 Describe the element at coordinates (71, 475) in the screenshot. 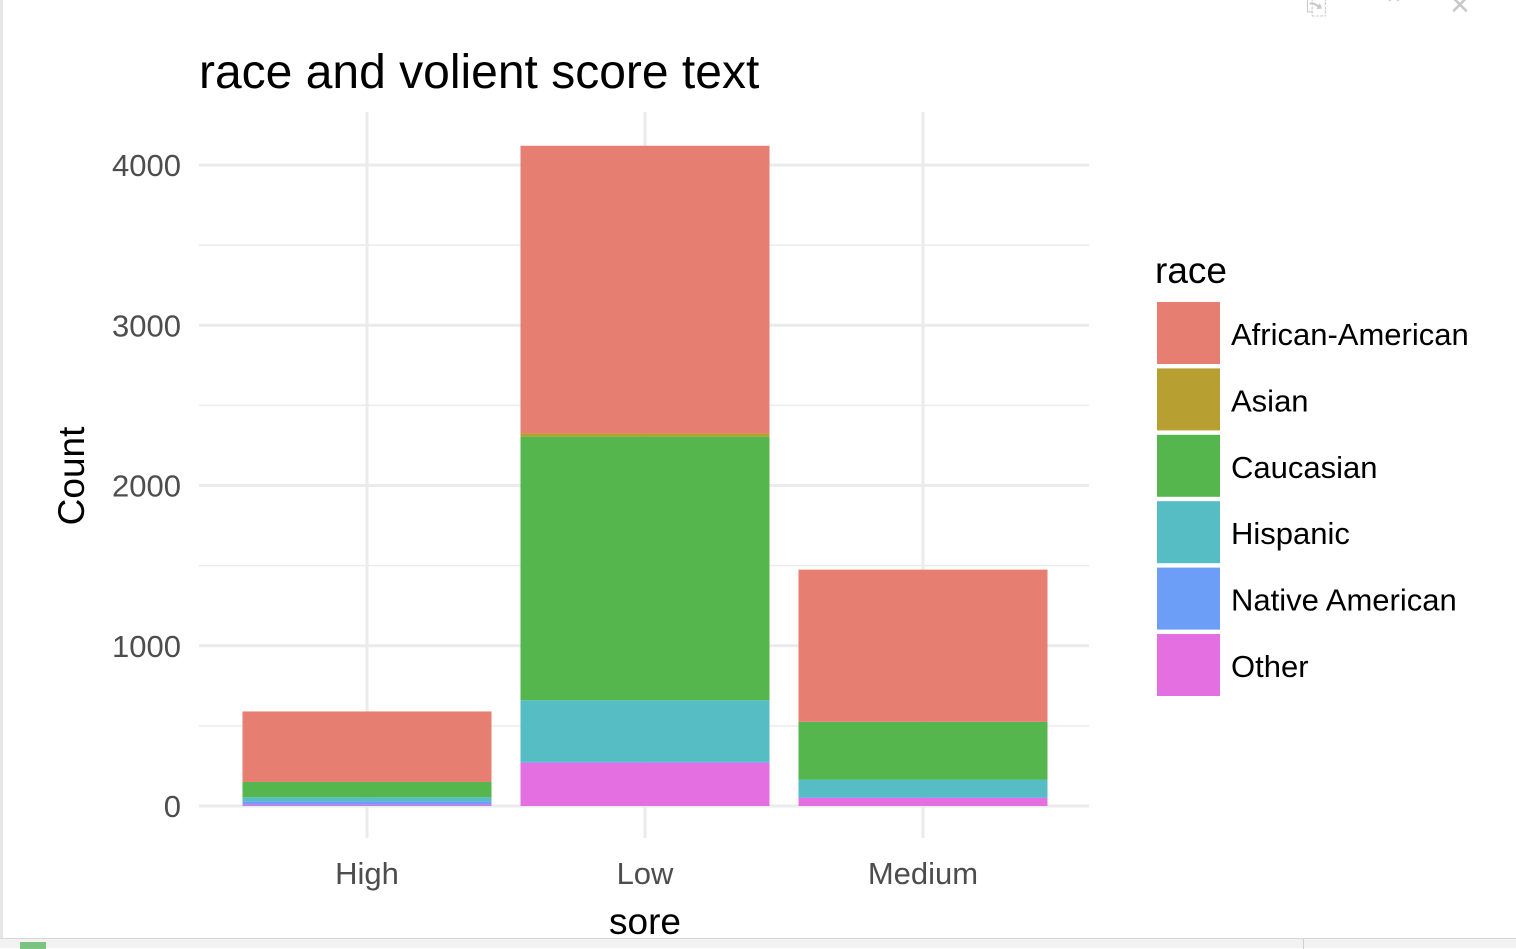

I see `y-axis-title: Count` at that location.